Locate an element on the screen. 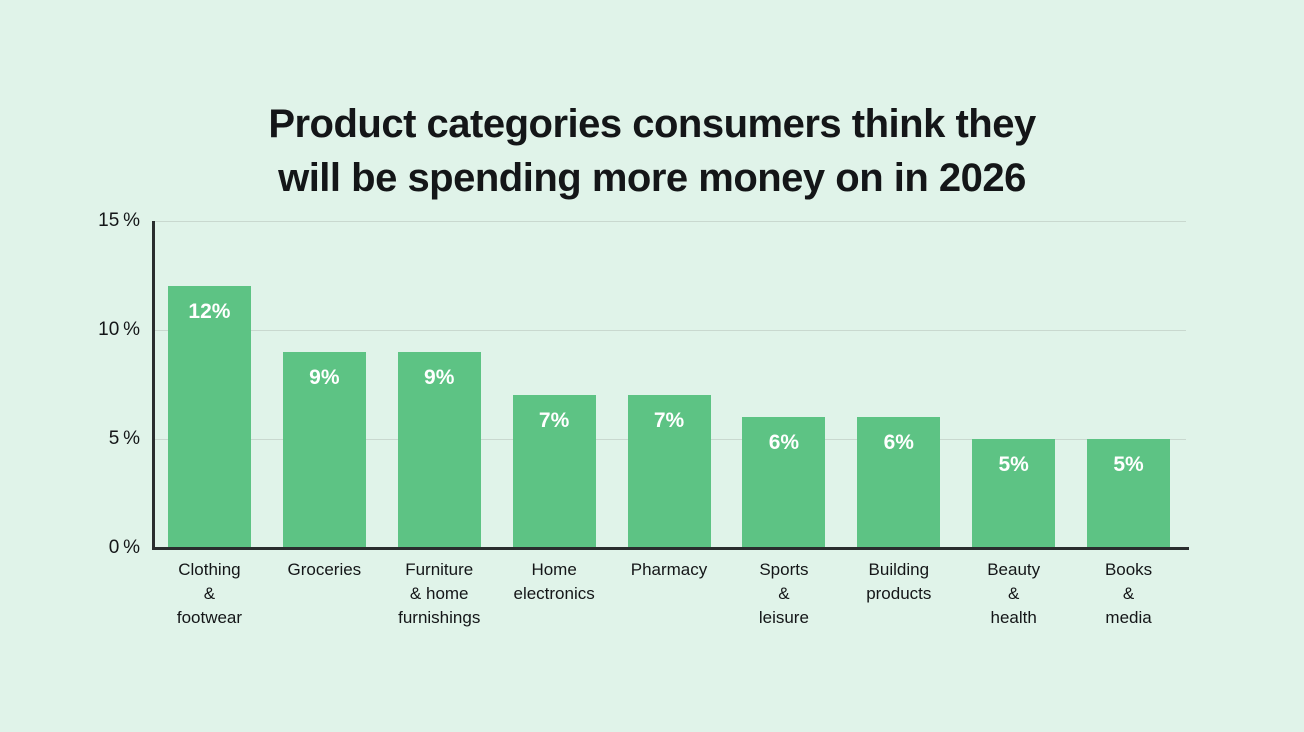  y-axis-tick-10: 10 % is located at coordinates (119, 329).